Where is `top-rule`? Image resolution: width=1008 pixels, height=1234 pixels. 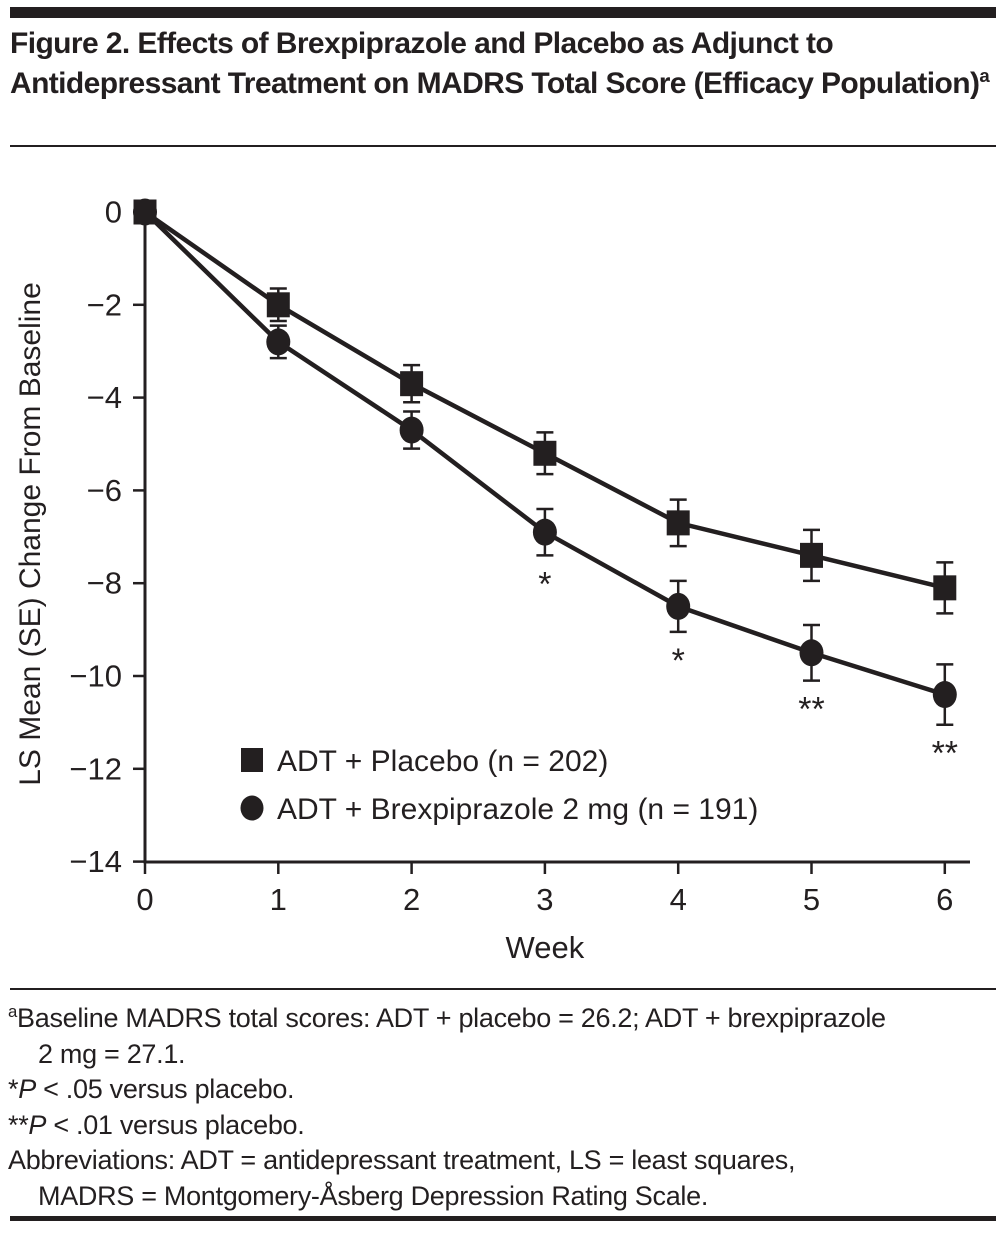 top-rule is located at coordinates (503, 12).